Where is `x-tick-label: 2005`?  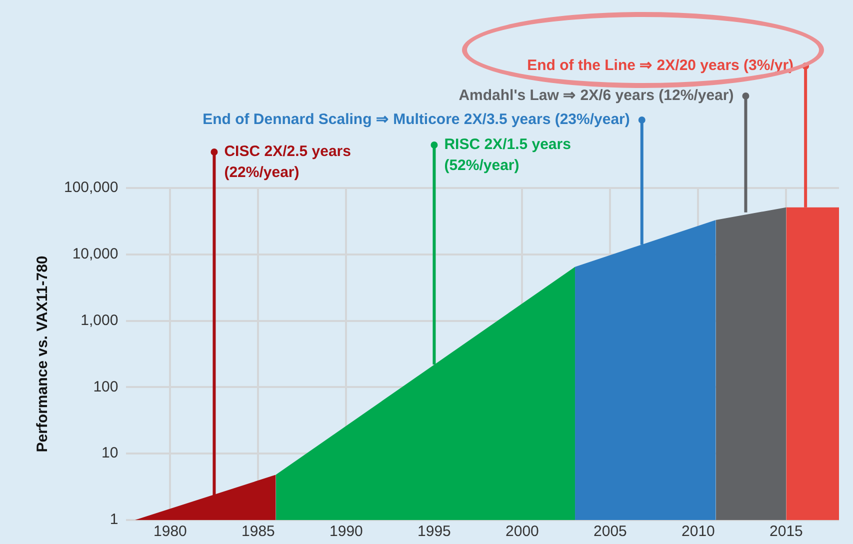 x-tick-label: 2005 is located at coordinates (610, 531).